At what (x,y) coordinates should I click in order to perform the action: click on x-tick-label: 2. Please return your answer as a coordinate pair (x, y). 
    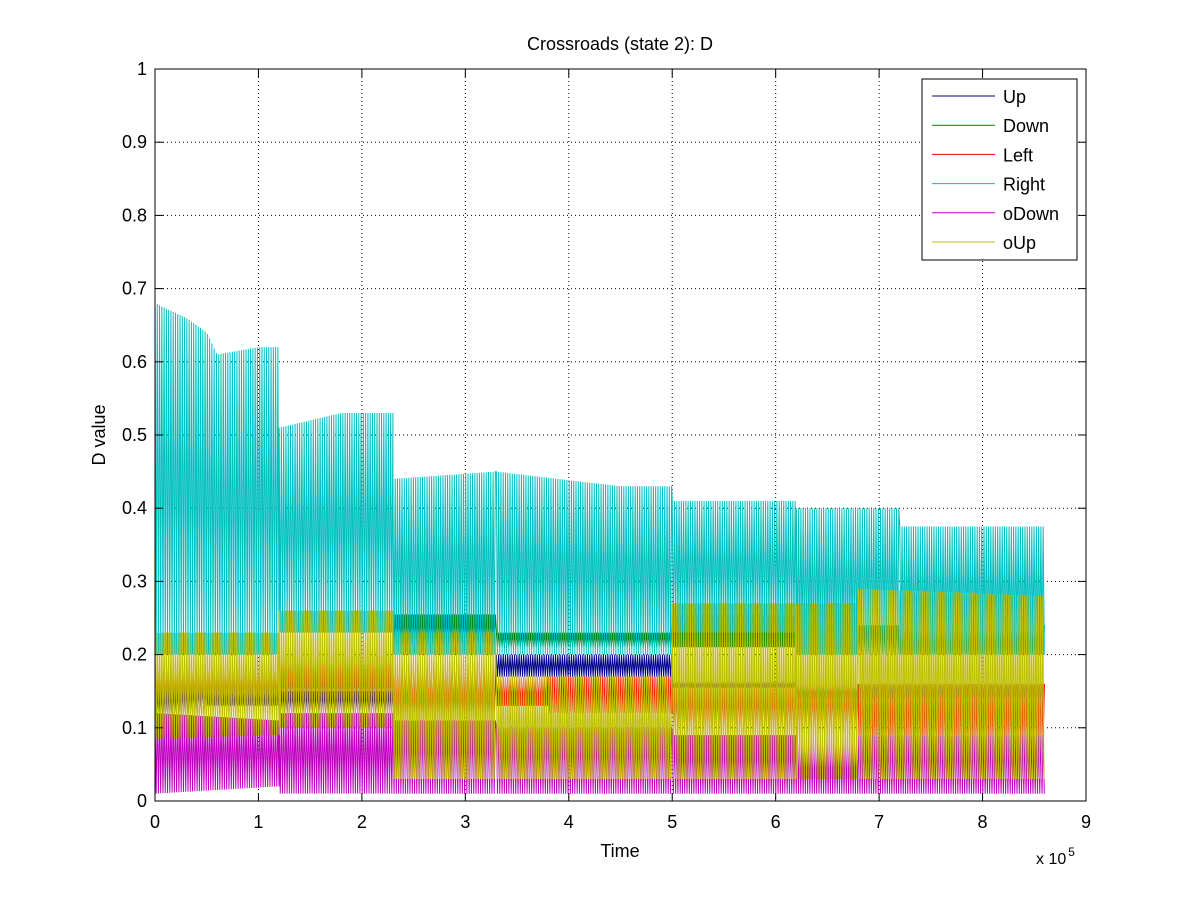
    Looking at the image, I should click on (362, 822).